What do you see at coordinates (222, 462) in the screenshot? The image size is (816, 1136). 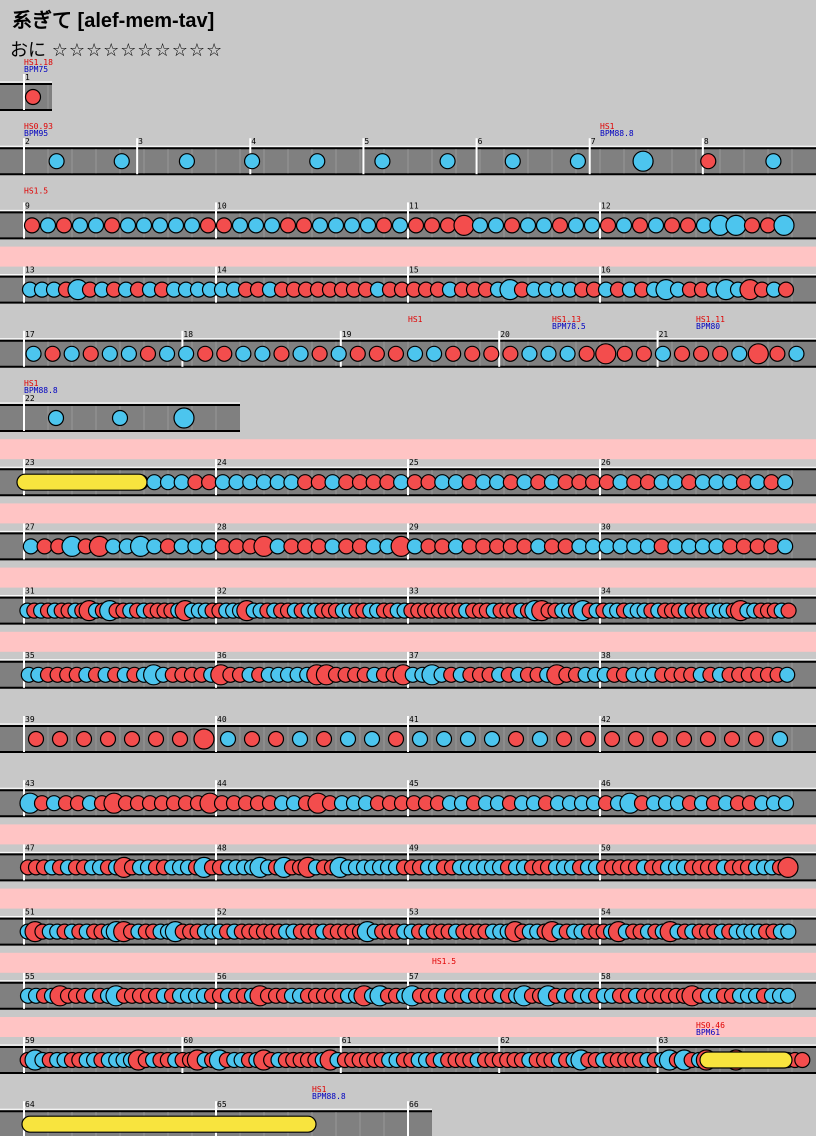 I see `measure-number: 24` at bounding box center [222, 462].